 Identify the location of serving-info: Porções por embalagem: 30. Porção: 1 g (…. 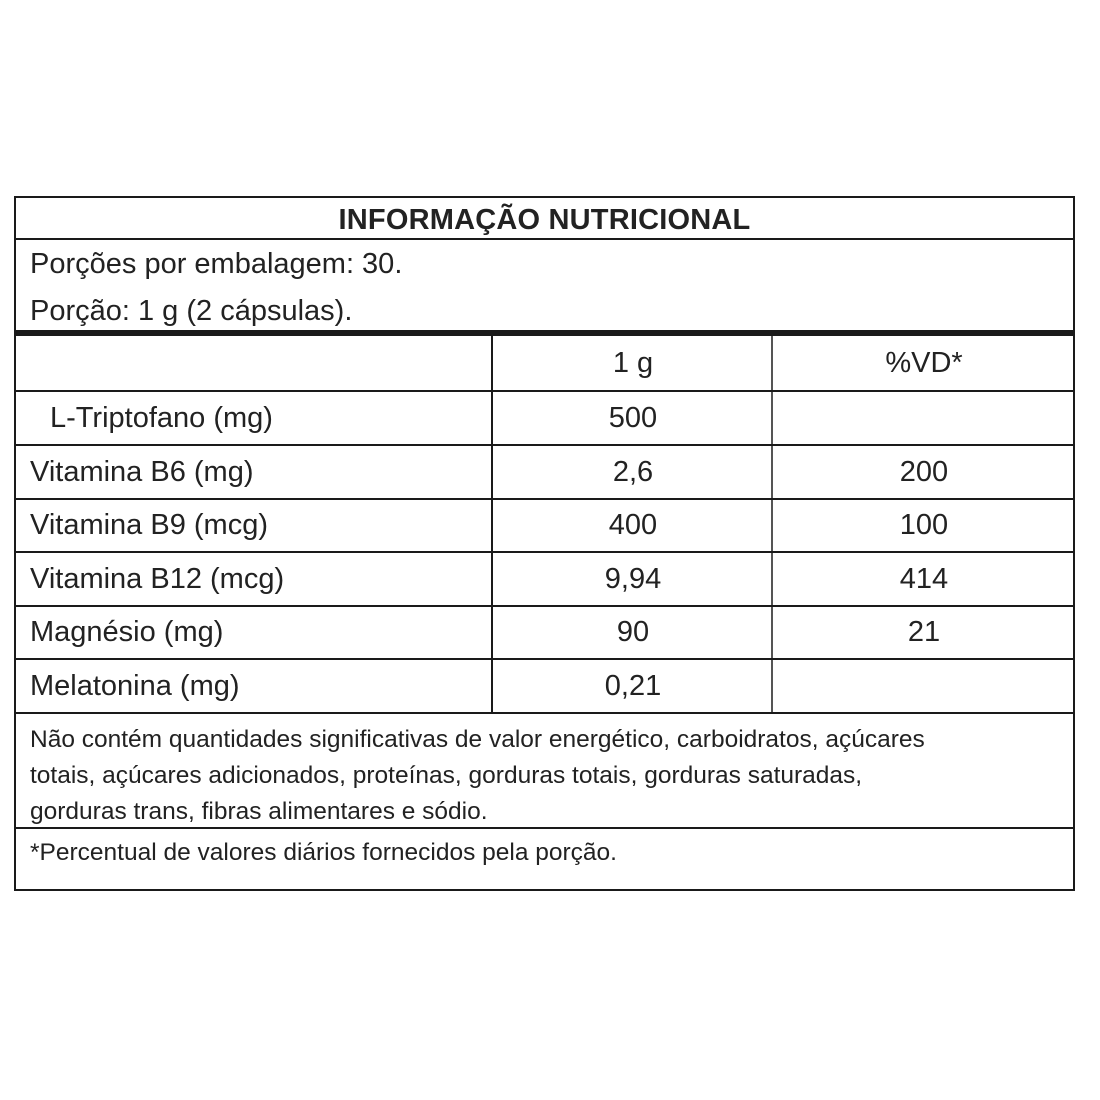
(544, 287).